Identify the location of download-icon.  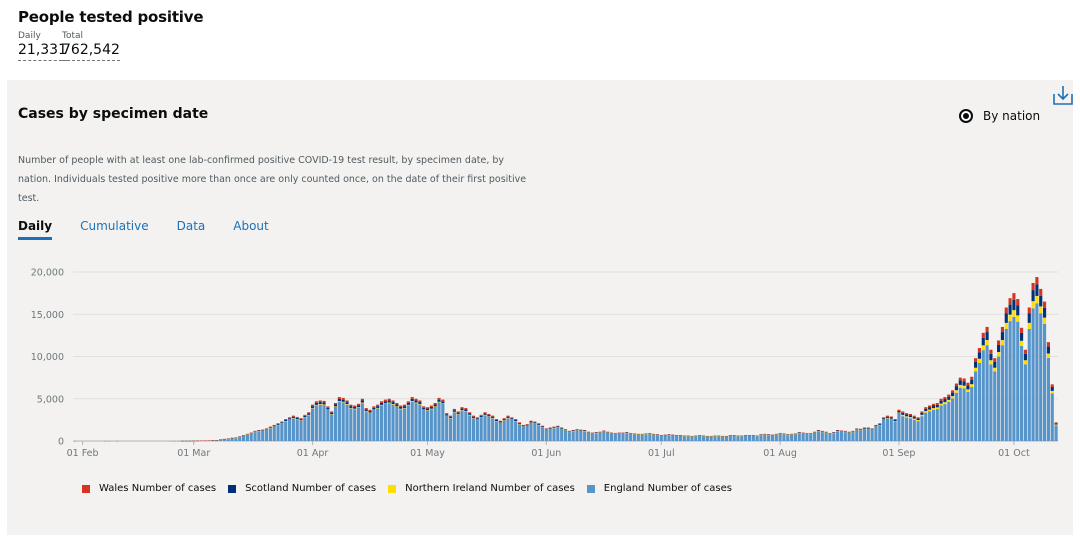
(1063, 95).